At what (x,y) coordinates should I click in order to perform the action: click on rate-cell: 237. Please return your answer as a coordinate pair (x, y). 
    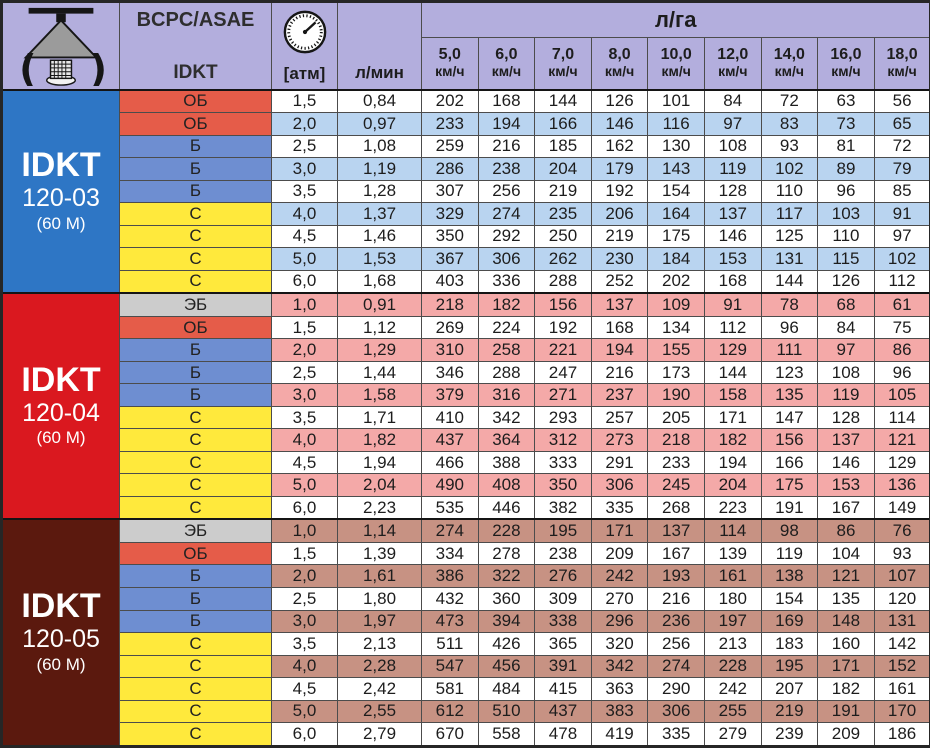
    Looking at the image, I should click on (619, 395).